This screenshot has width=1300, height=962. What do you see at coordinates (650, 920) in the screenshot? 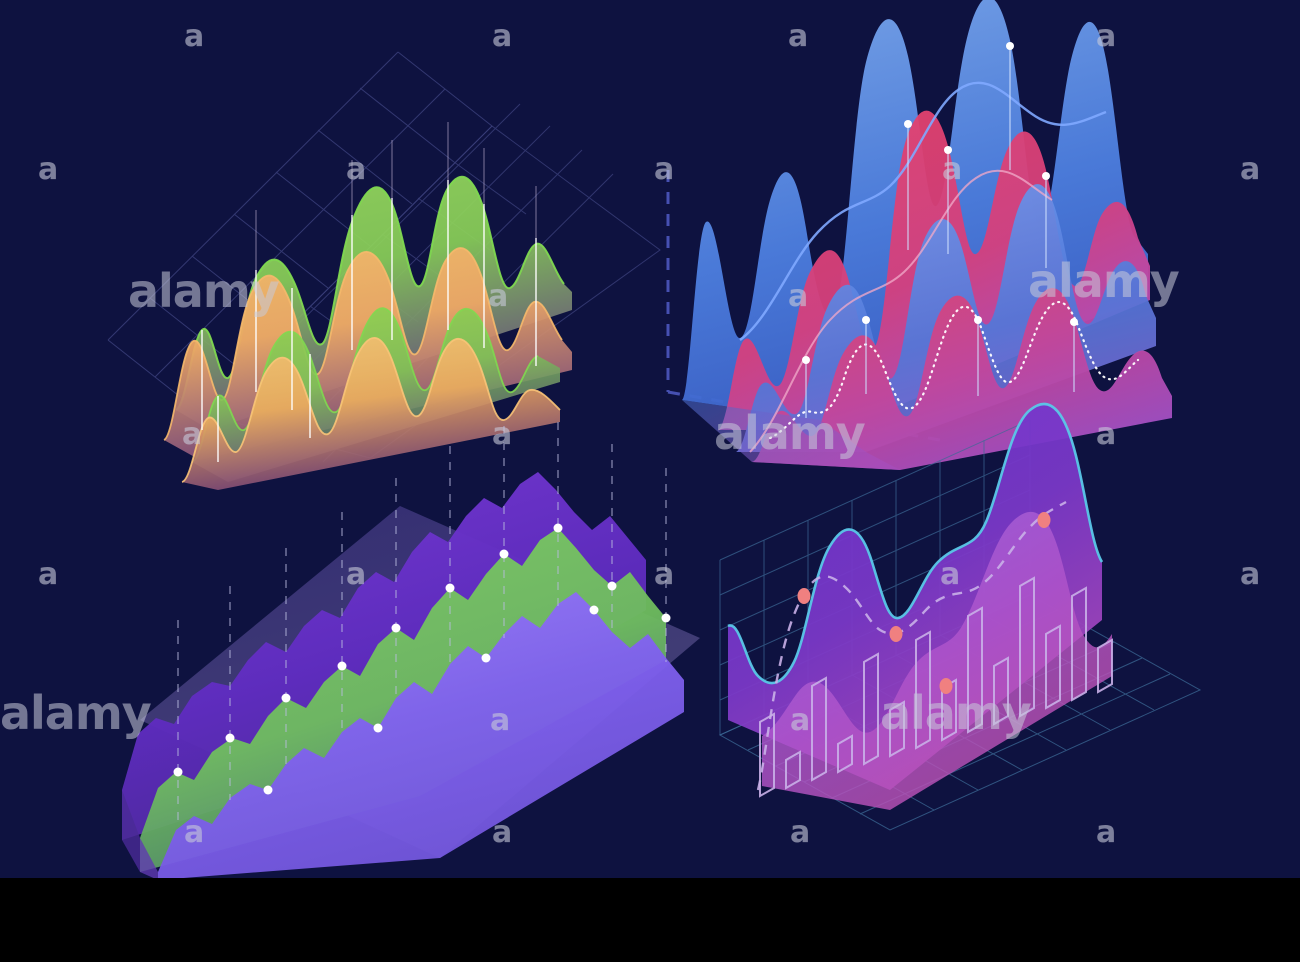
I see `alamy-footer-bar: alamy Image ID: 2C7RR9J www.alamy.com` at bounding box center [650, 920].